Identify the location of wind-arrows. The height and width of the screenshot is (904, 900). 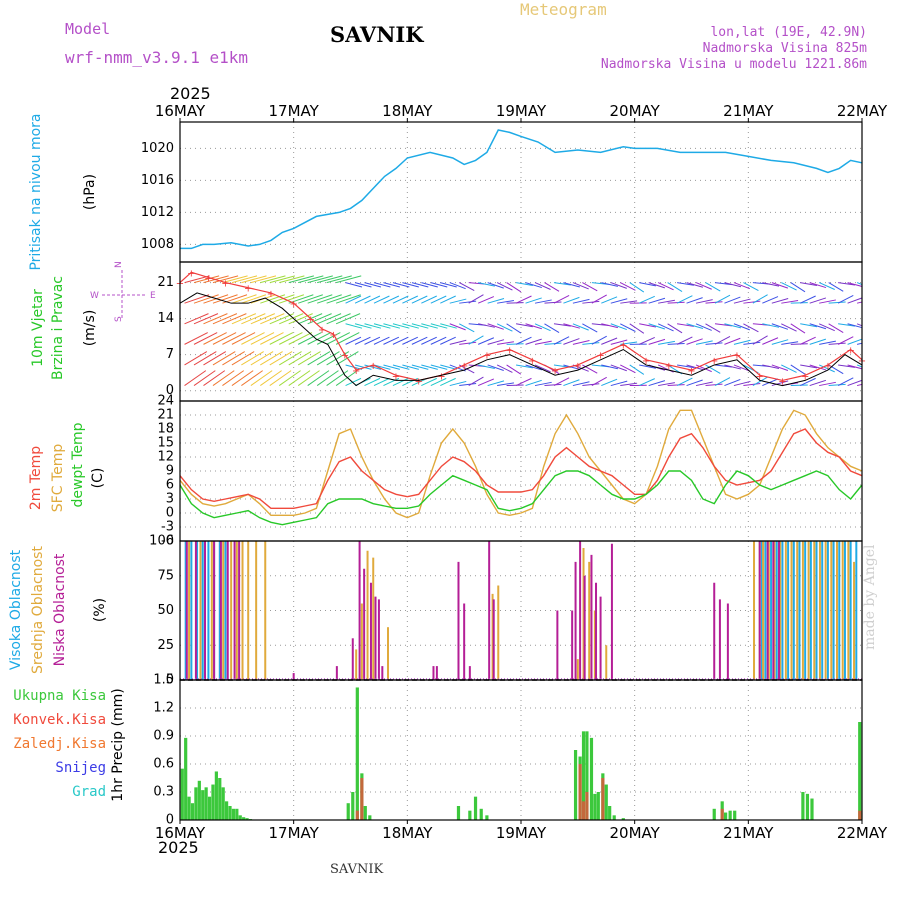
(529, 331).